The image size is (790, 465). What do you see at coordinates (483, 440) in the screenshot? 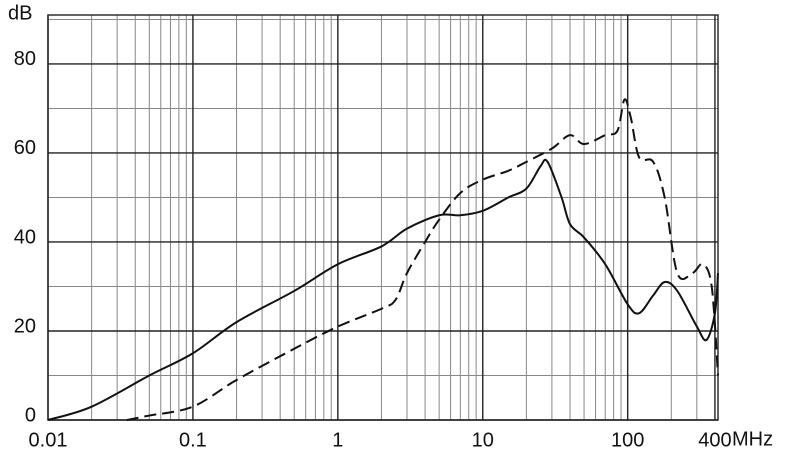
I see `x-tick-label: 10` at bounding box center [483, 440].